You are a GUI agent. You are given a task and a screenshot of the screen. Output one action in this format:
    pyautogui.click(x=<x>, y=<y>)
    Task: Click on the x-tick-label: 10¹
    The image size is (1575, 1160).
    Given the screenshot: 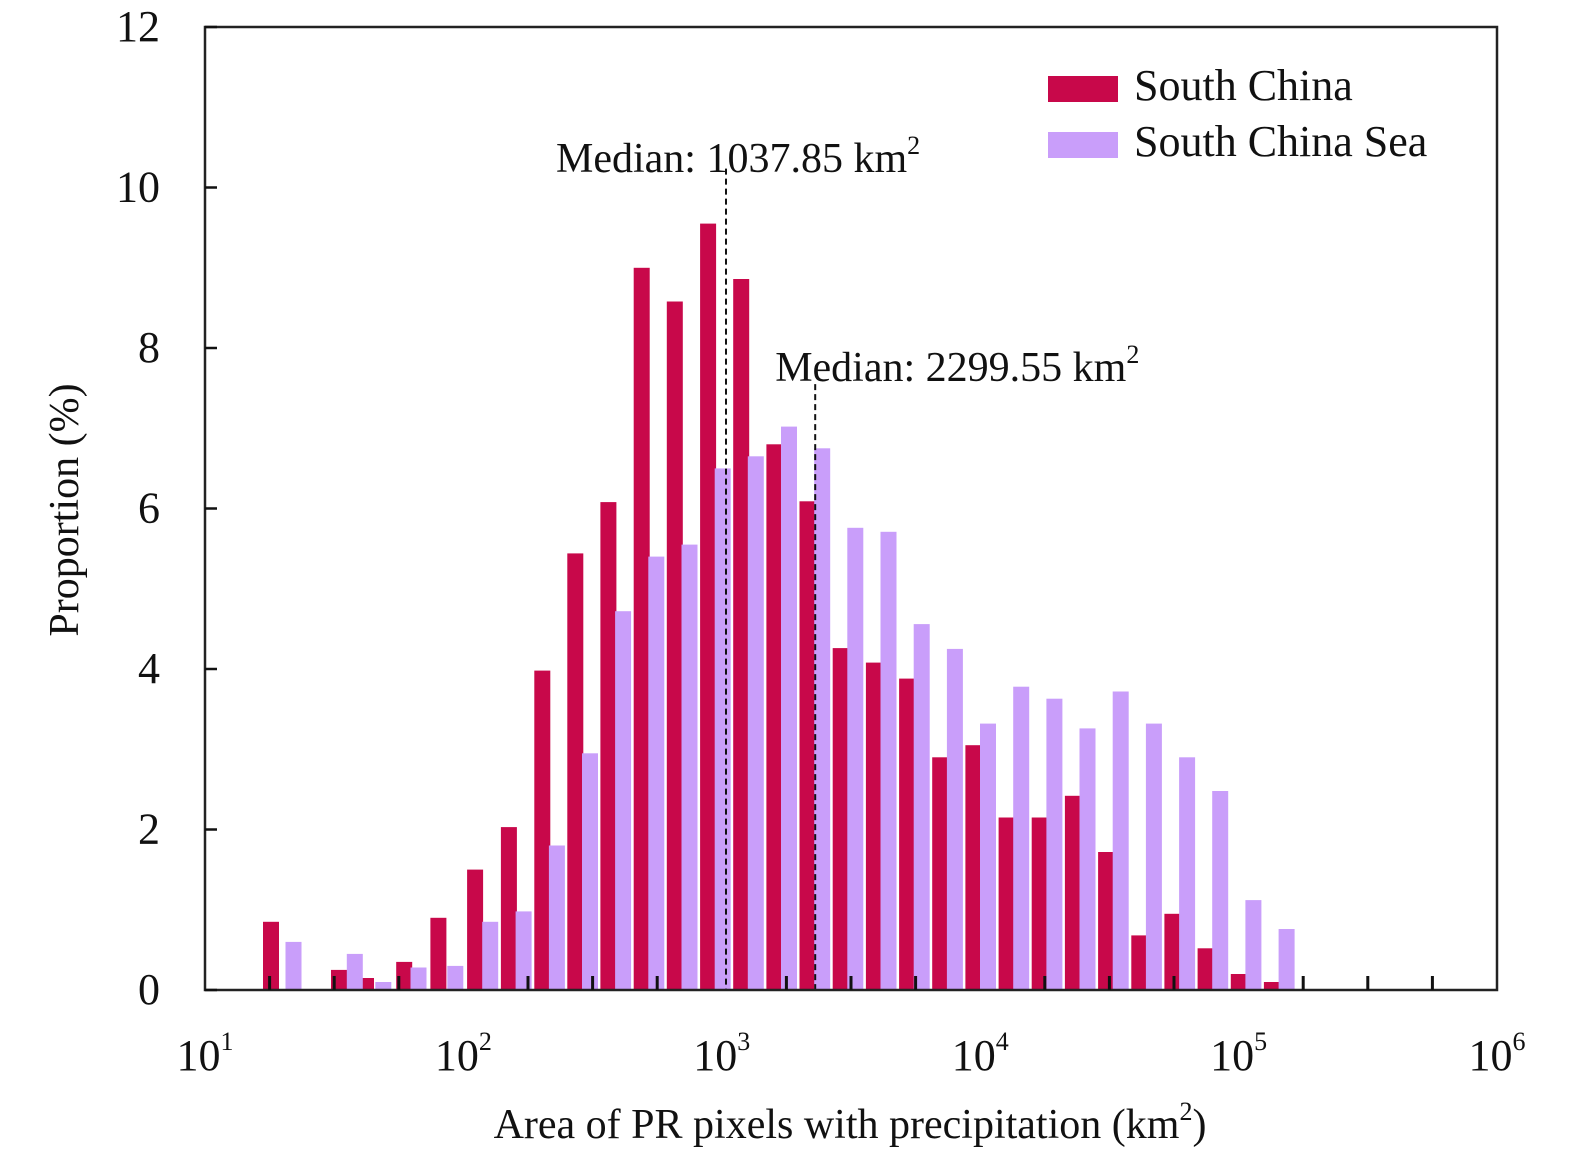 What is the action you would take?
    pyautogui.click(x=205, y=1053)
    